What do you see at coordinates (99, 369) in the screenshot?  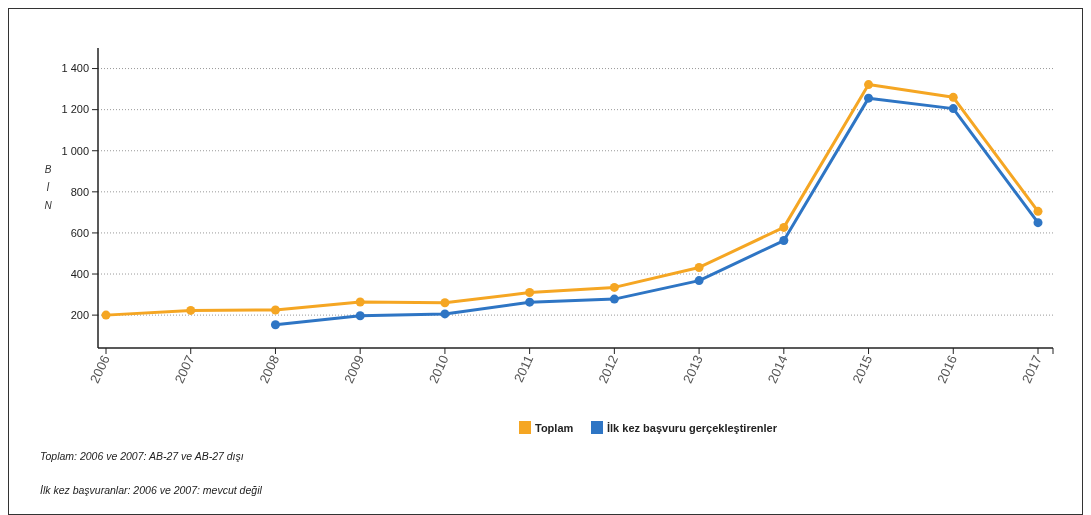 I see `x-tick-label: 2006` at bounding box center [99, 369].